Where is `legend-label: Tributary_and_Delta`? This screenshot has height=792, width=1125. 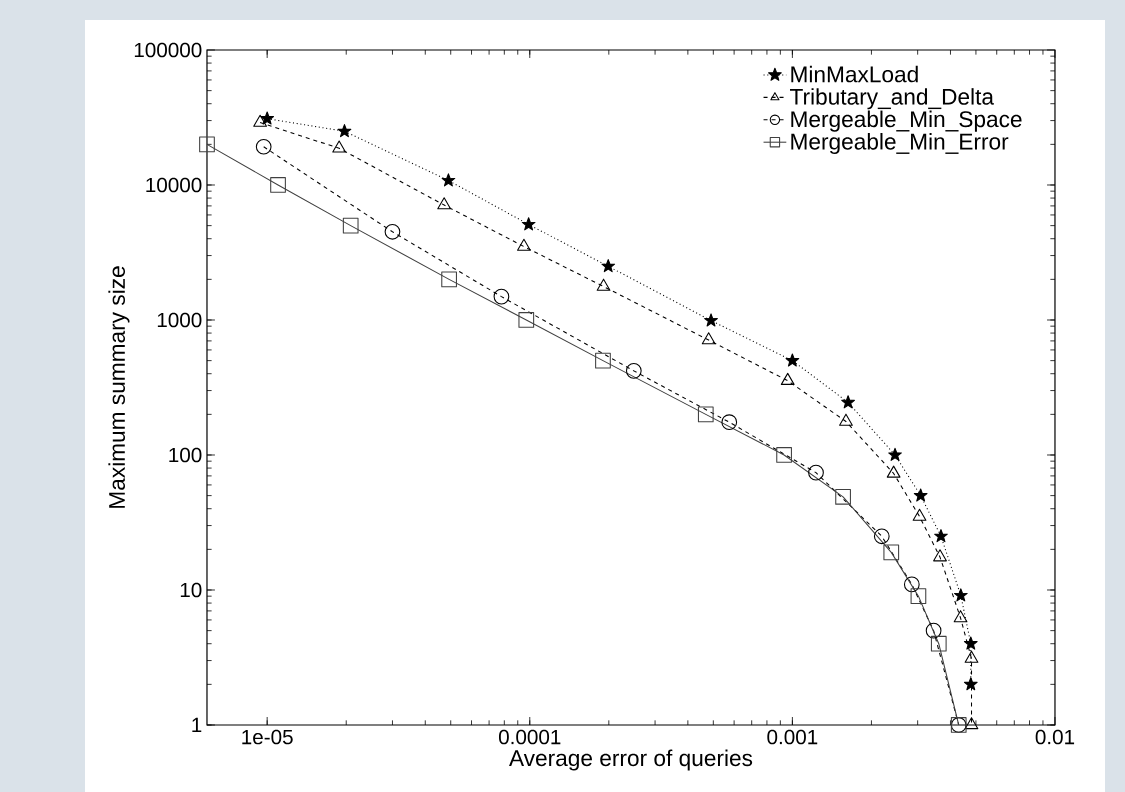 legend-label: Tributary_and_Delta is located at coordinates (892, 99).